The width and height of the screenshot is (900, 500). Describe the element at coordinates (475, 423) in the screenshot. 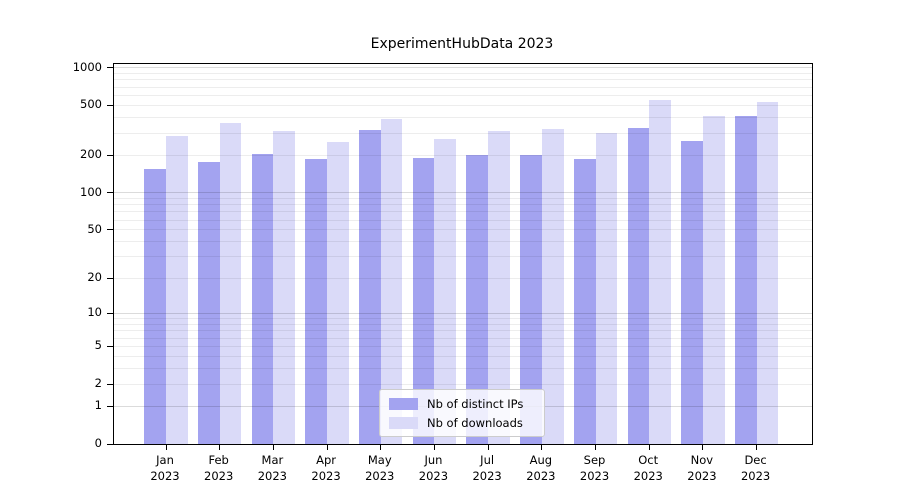

I see `legend-label-downloads: Nb of downloads` at that location.